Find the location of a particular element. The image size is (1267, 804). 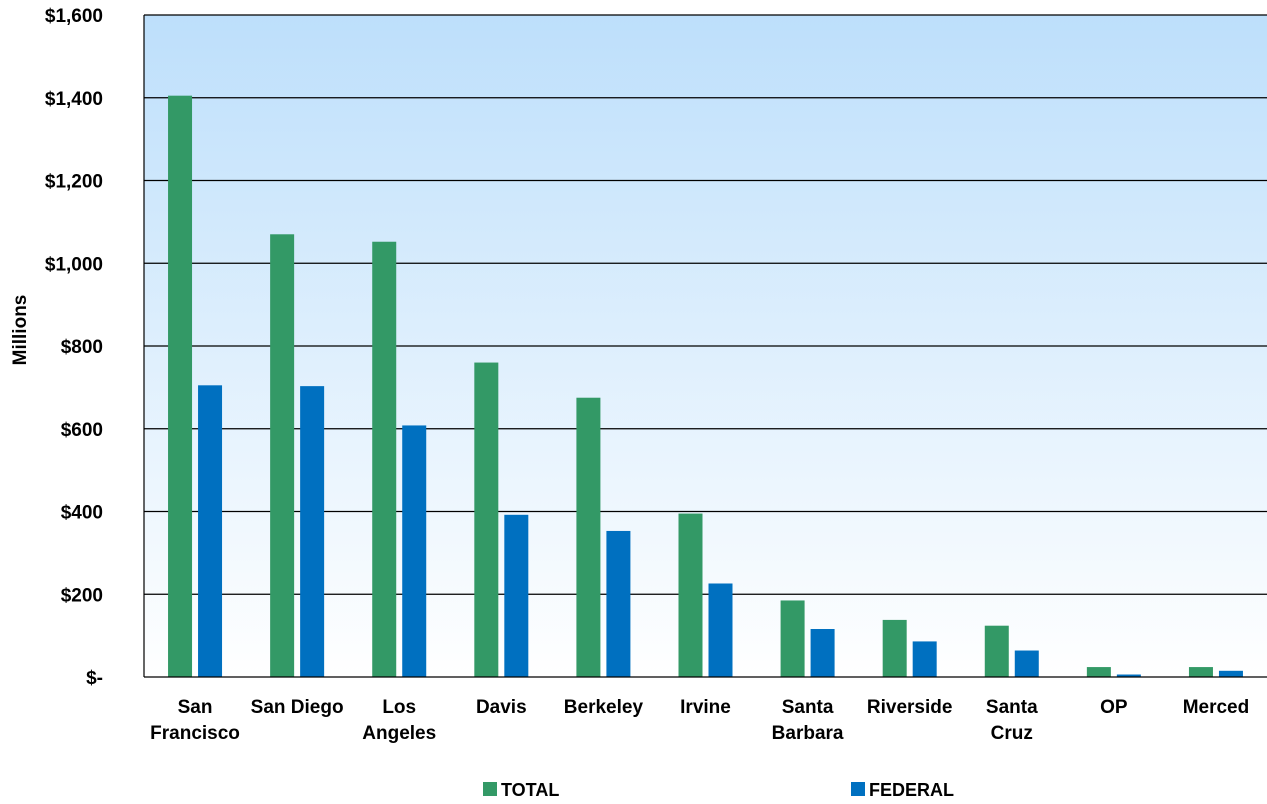

legend-label-total: TOTAL is located at coordinates (530, 790).